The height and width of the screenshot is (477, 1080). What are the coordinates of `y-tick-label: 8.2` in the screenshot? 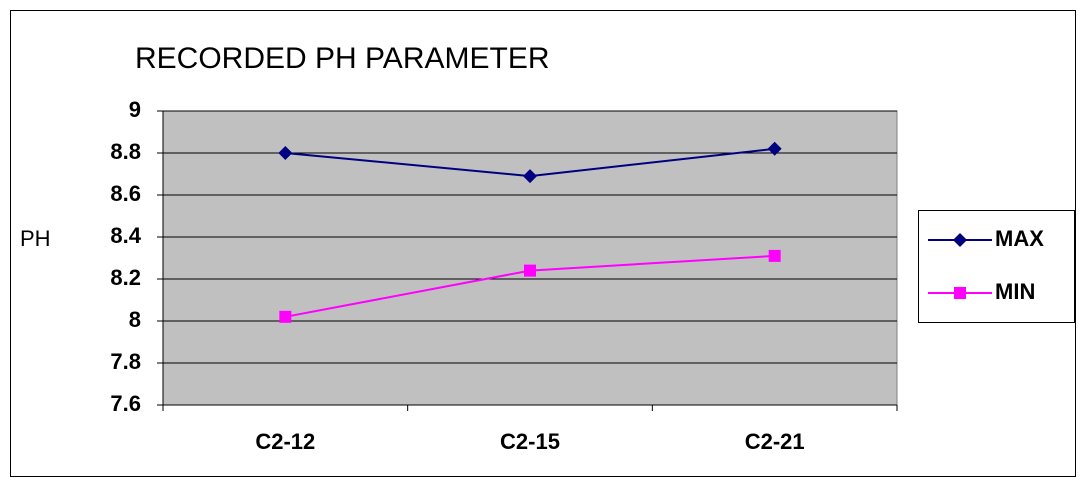 It's located at (125, 277).